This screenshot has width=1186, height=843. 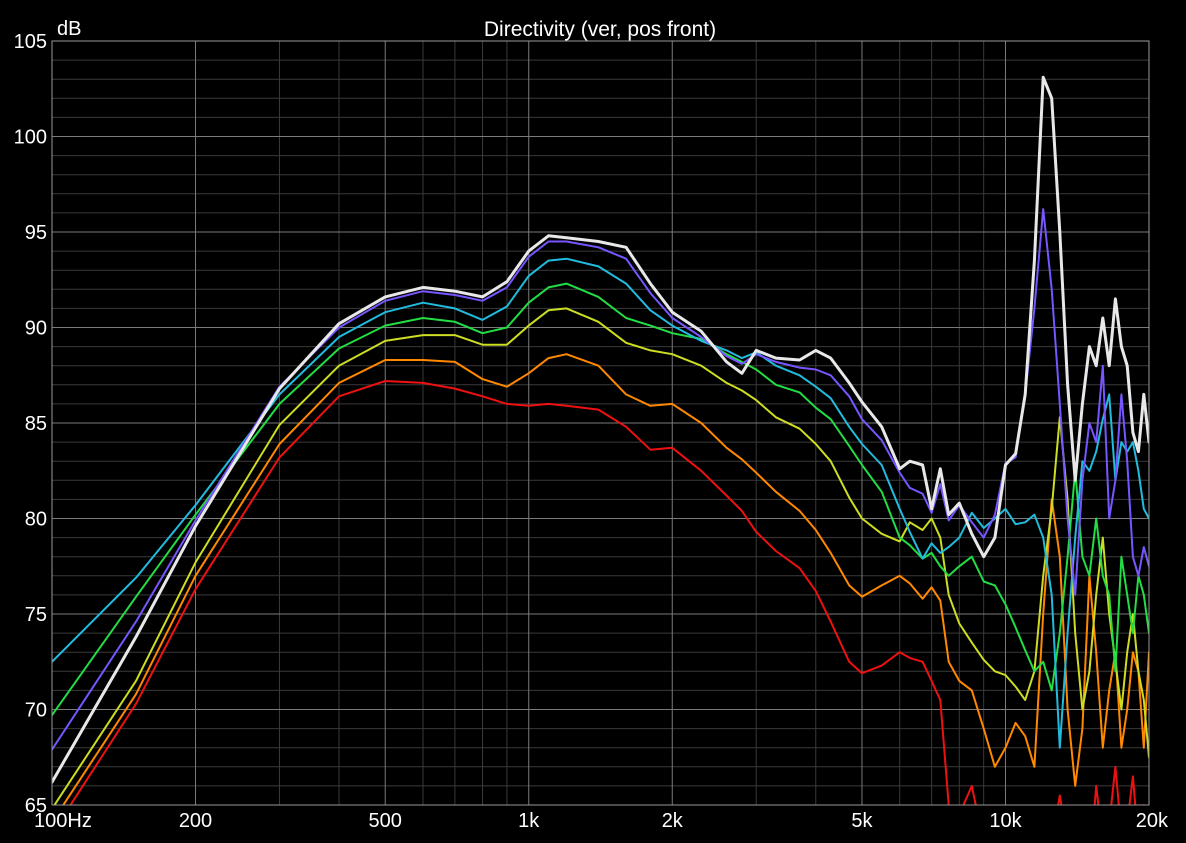 What do you see at coordinates (195, 821) in the screenshot?
I see `x-tick-label: 200` at bounding box center [195, 821].